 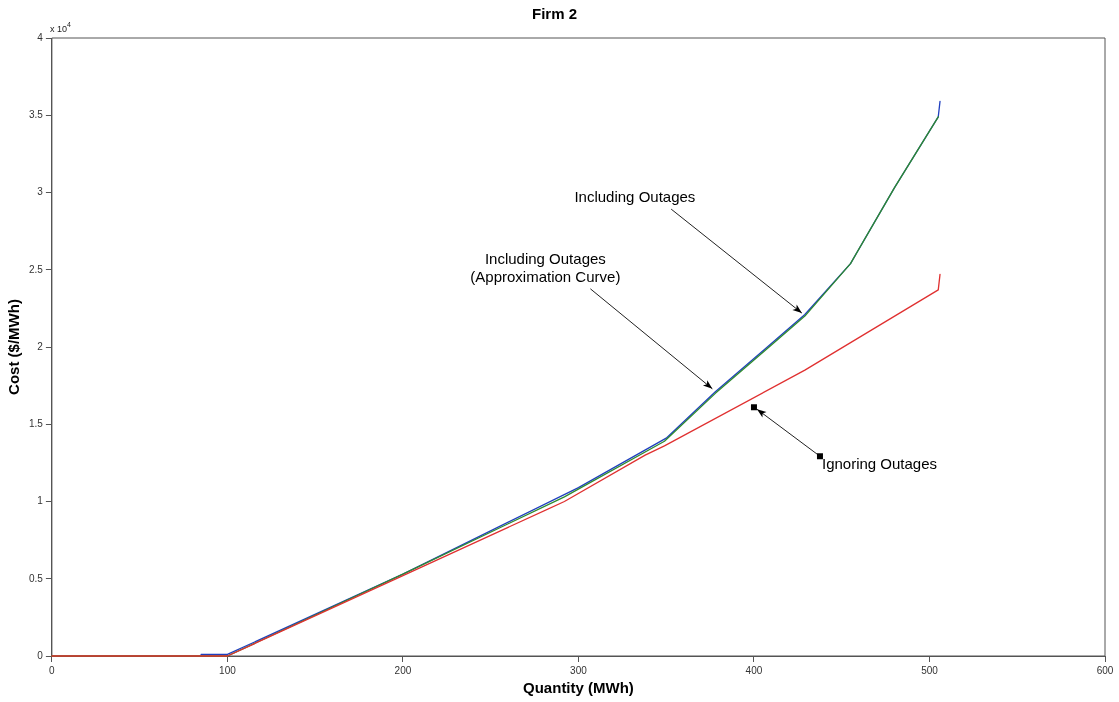 What do you see at coordinates (545, 267) in the screenshot?
I see `annotation: Including Outages (Approximation Curve)` at bounding box center [545, 267].